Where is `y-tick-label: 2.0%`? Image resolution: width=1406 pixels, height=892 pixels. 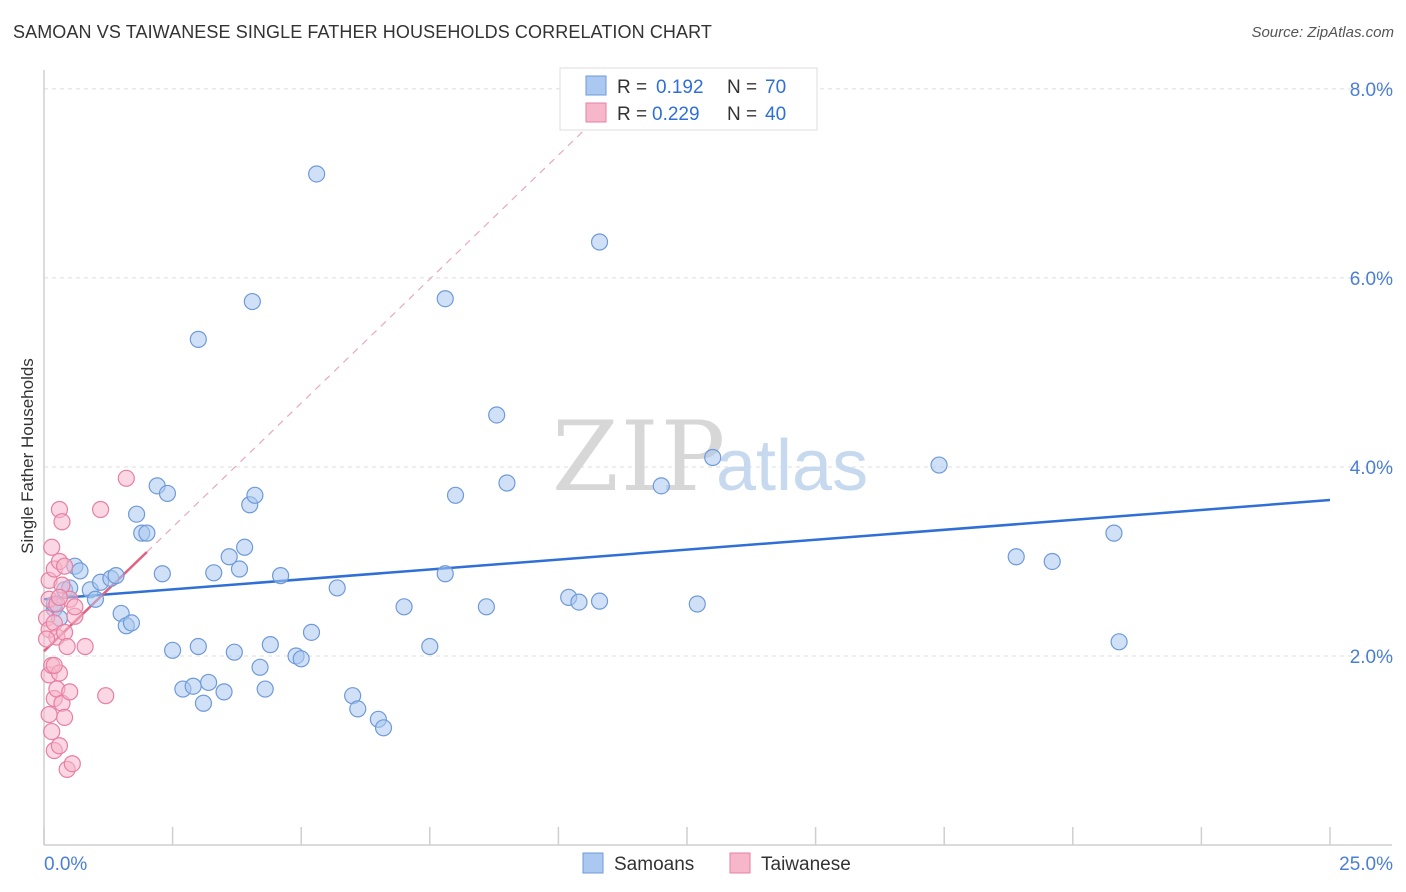 y-tick-label: 2.0% is located at coordinates (1371, 657).